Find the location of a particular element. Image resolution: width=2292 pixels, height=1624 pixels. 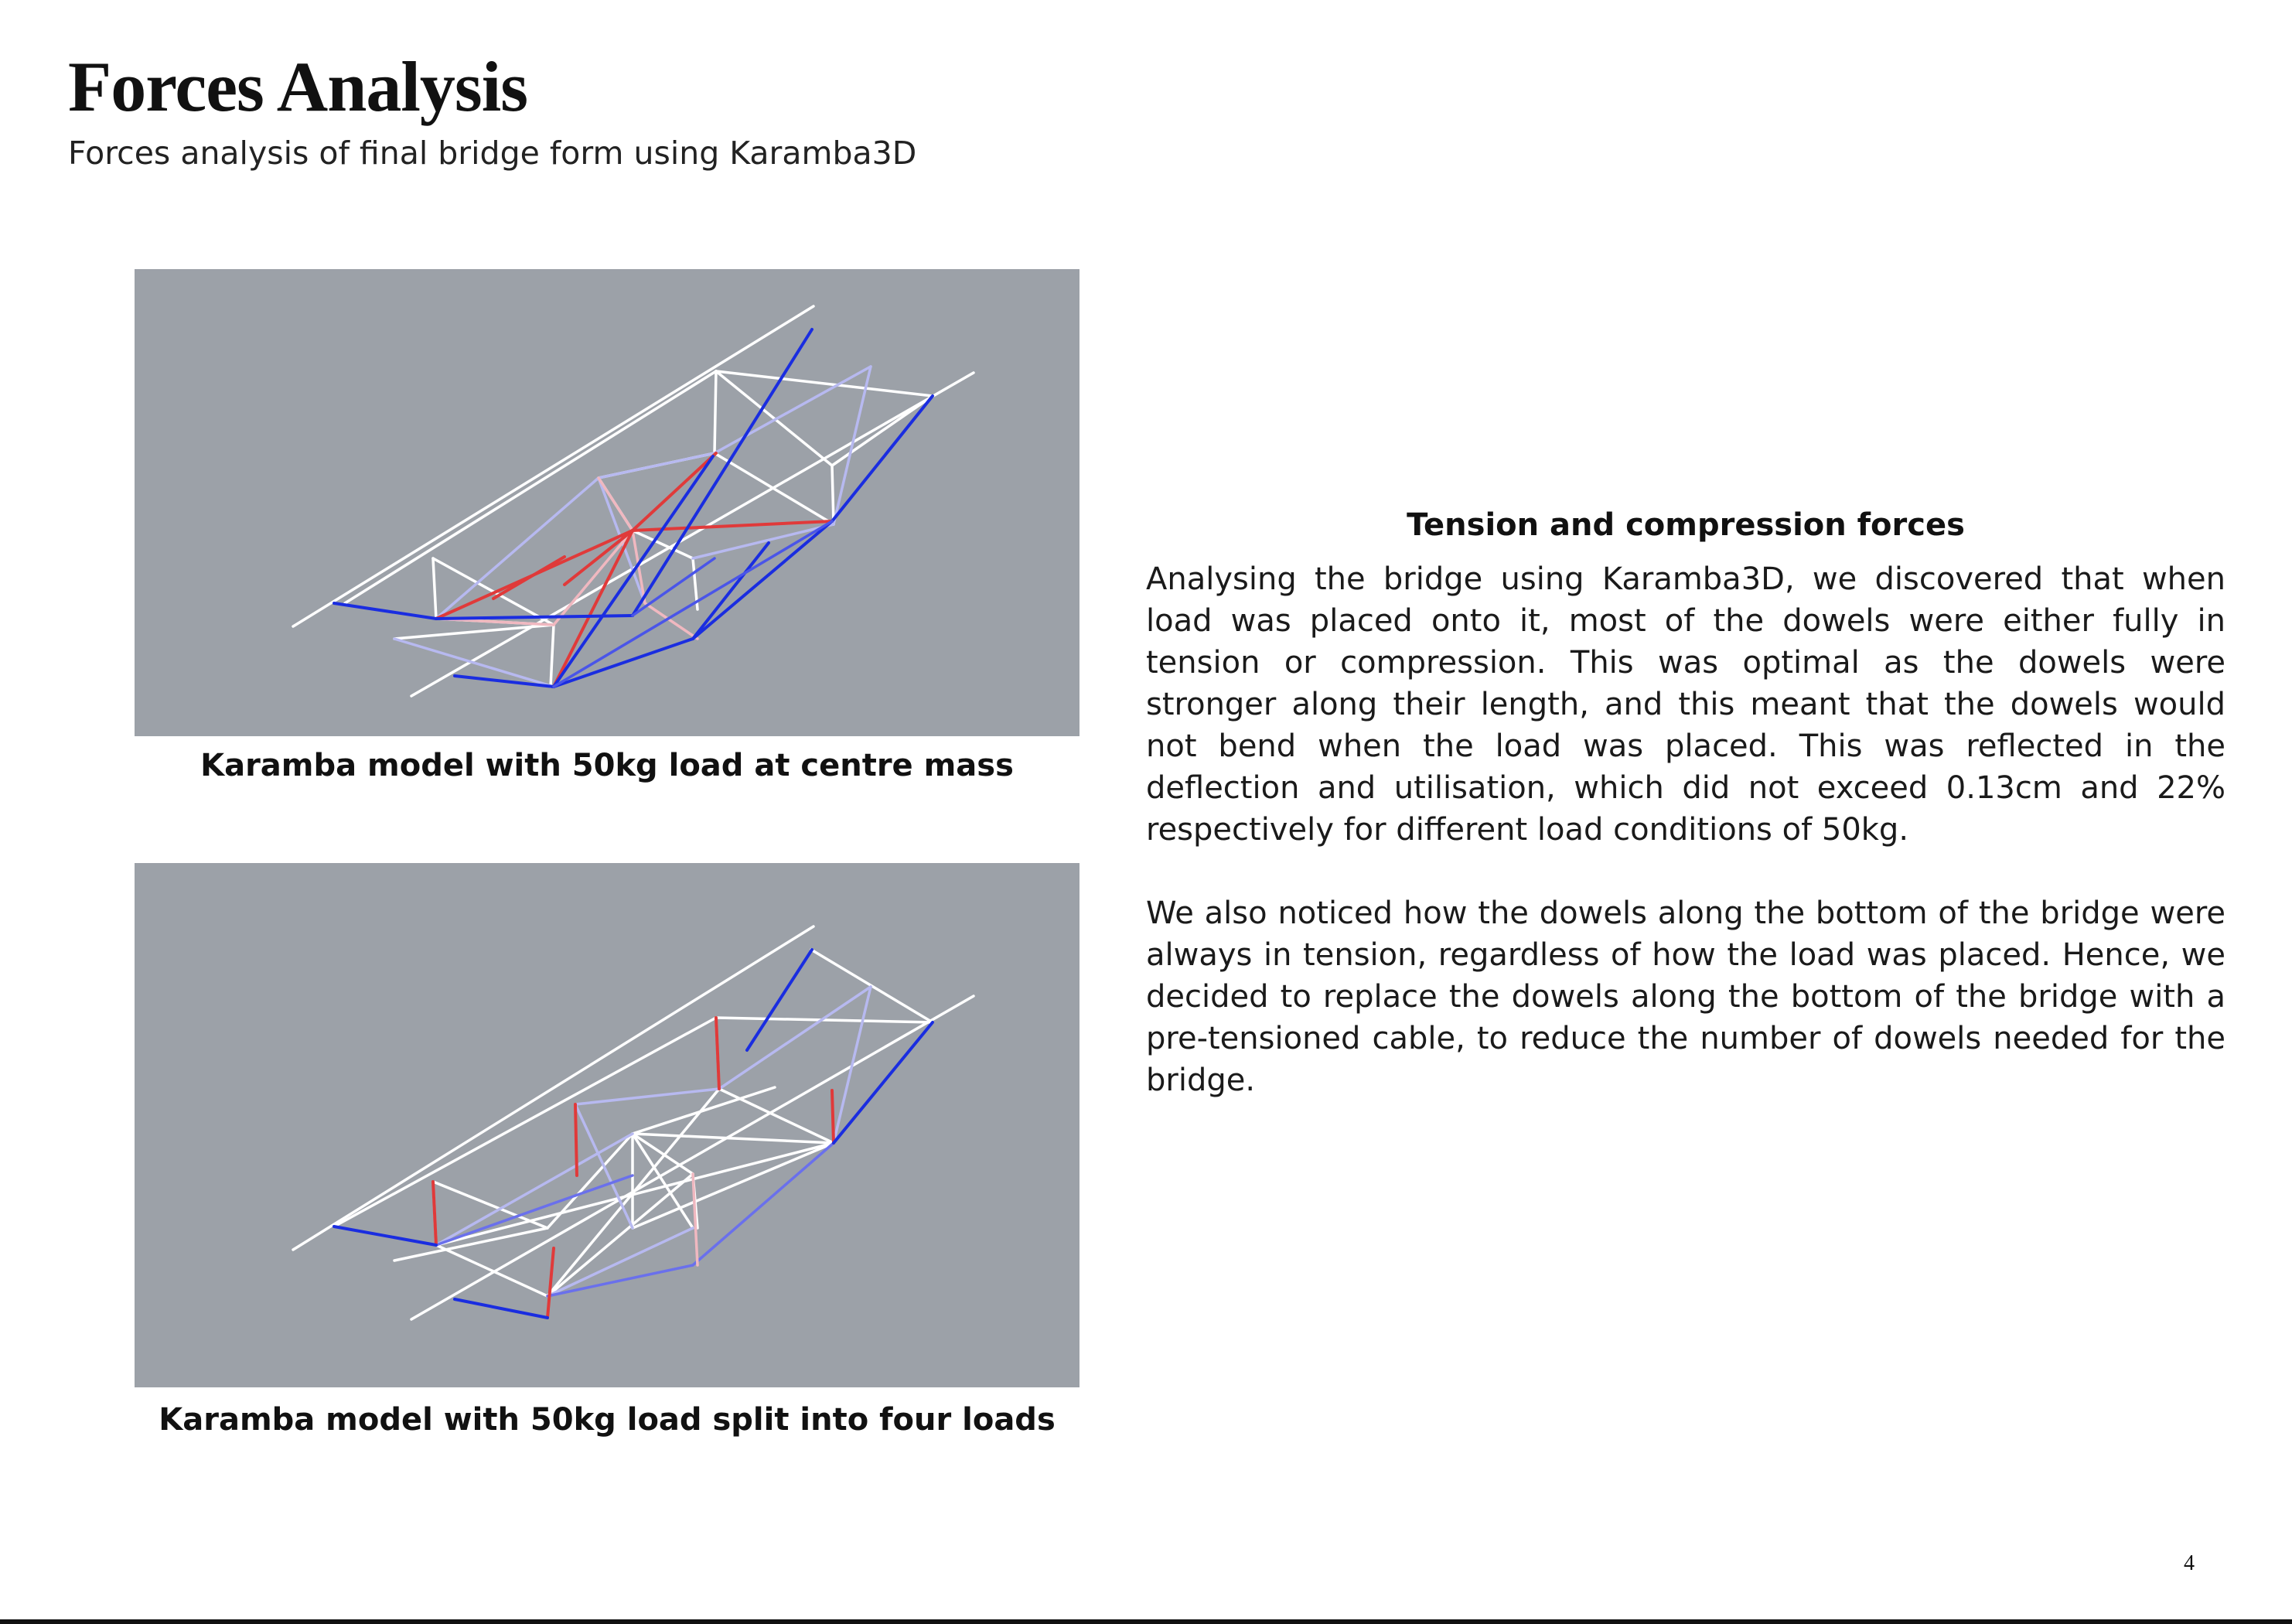

figure-split-load is located at coordinates (607, 1125).